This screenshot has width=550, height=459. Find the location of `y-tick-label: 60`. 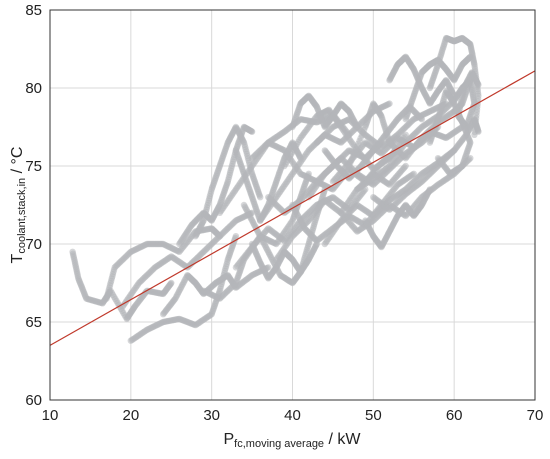

y-tick-label: 60 is located at coordinates (33, 400).